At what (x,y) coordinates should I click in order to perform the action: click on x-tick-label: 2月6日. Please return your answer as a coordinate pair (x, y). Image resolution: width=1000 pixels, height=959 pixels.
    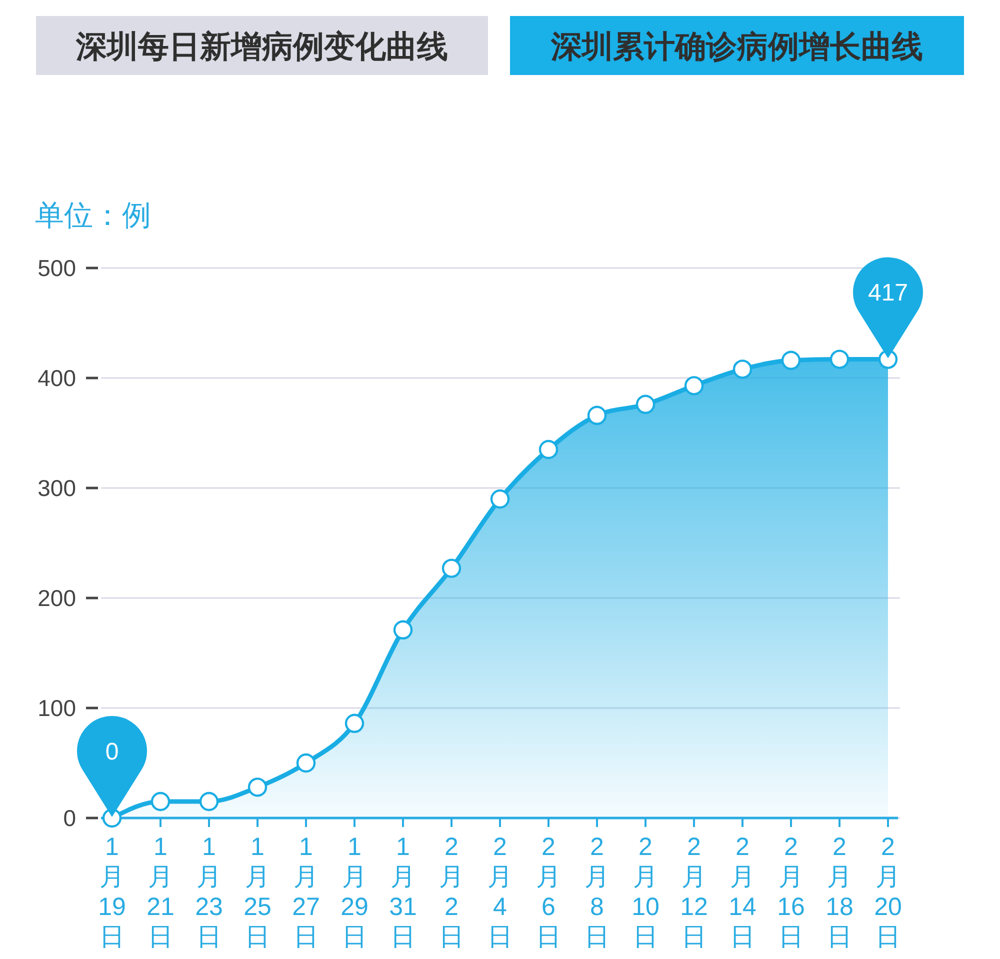
    Looking at the image, I should click on (548, 892).